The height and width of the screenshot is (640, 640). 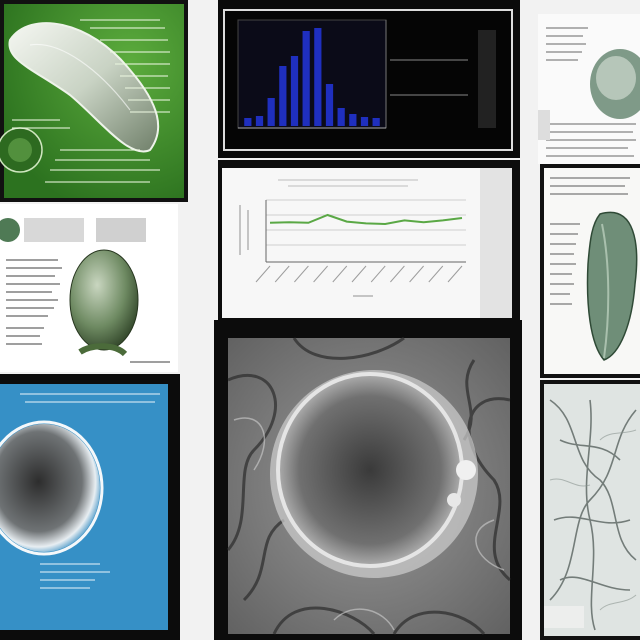 I want to click on document-panel-top-right, so click(x=589, y=89).